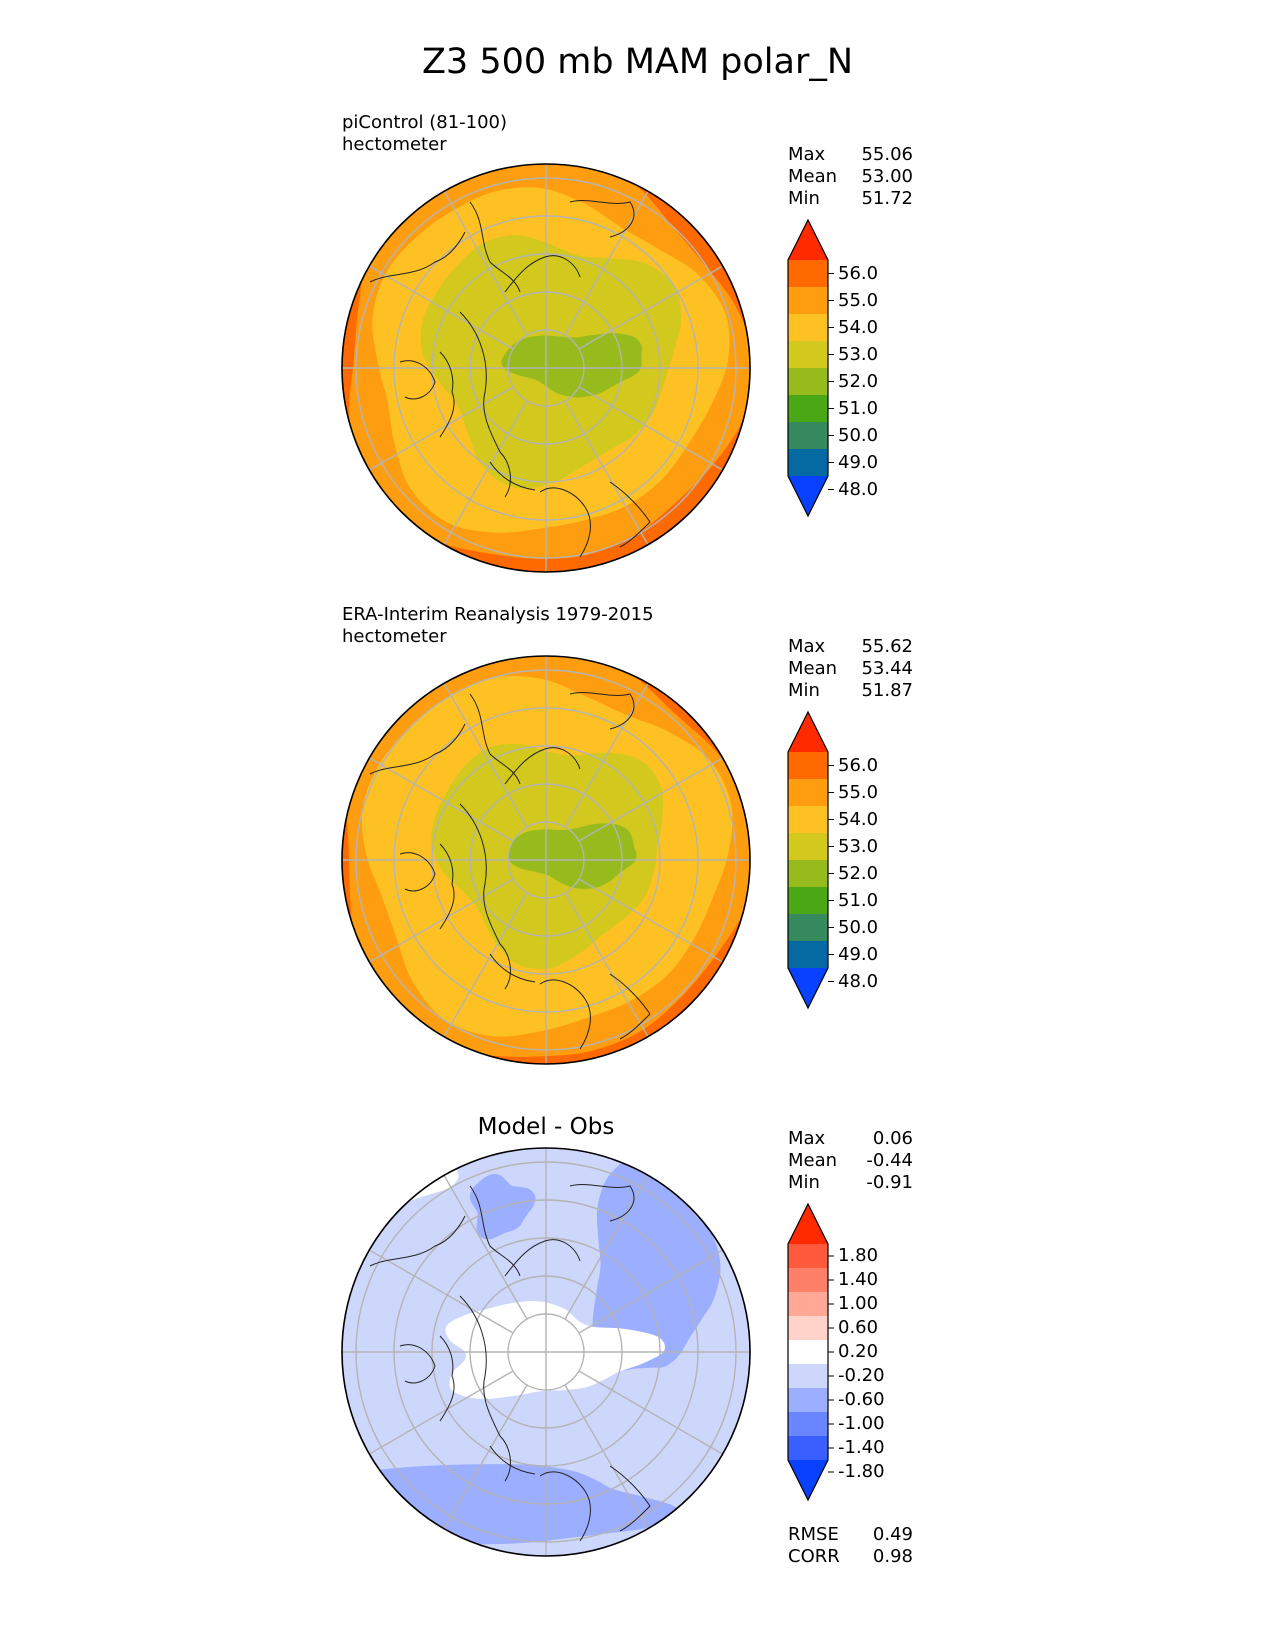  Describe the element at coordinates (858, 1279) in the screenshot. I see `colorbar-tick-label: 1.40` at that location.